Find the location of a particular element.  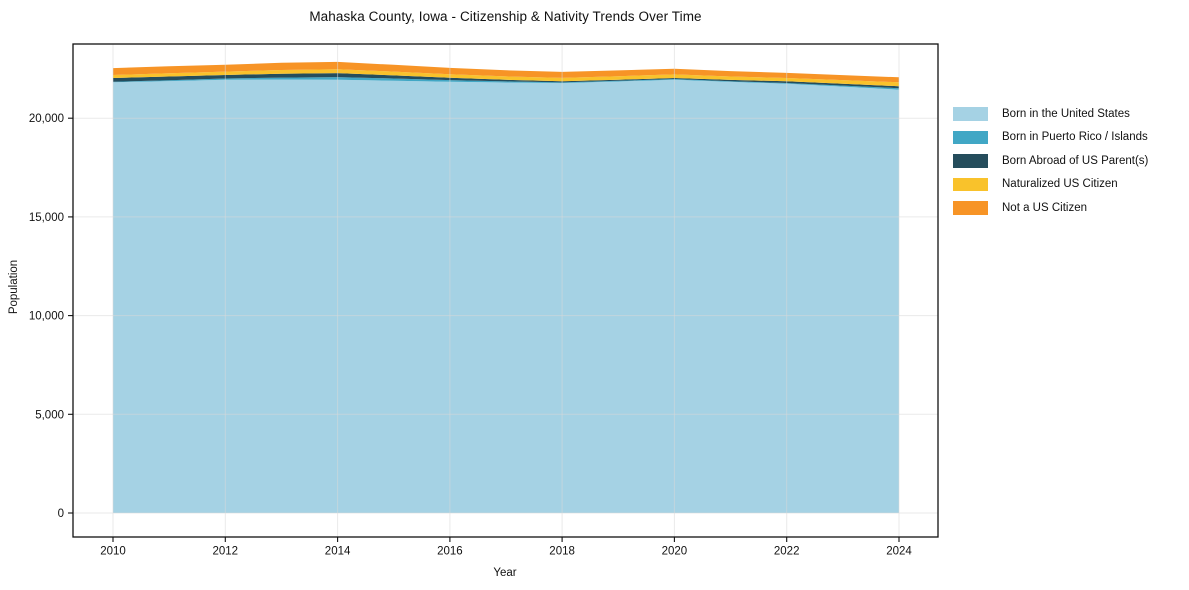

legend-item-naturalized: Naturalized US Citizen is located at coordinates (1050, 184).